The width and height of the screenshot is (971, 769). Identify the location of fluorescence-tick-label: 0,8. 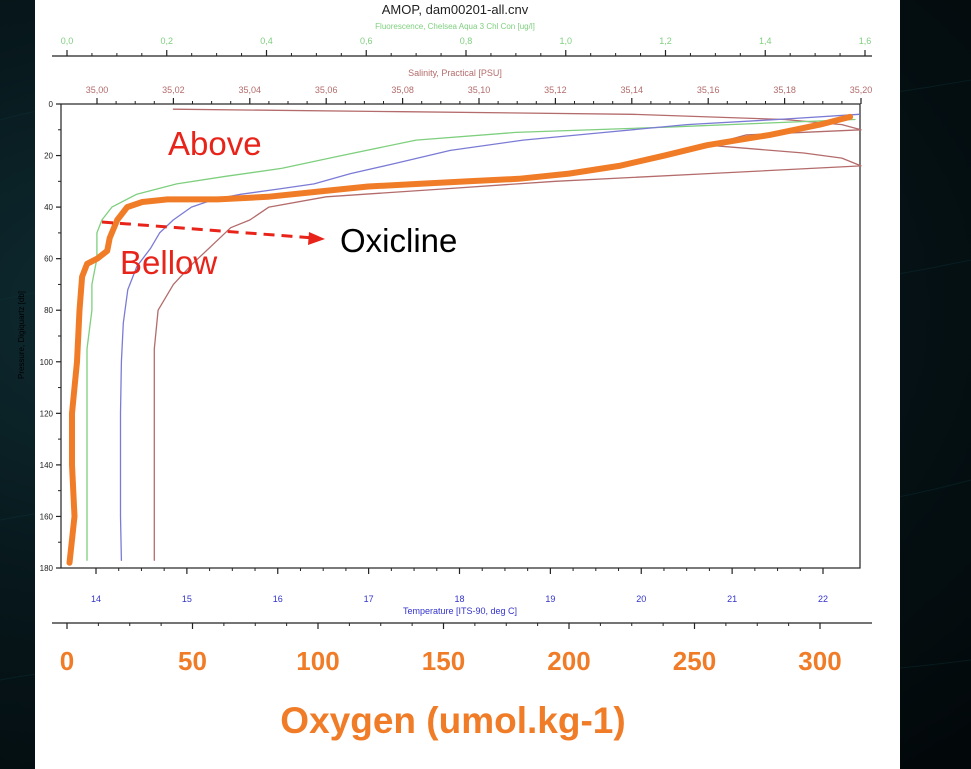
(466, 41).